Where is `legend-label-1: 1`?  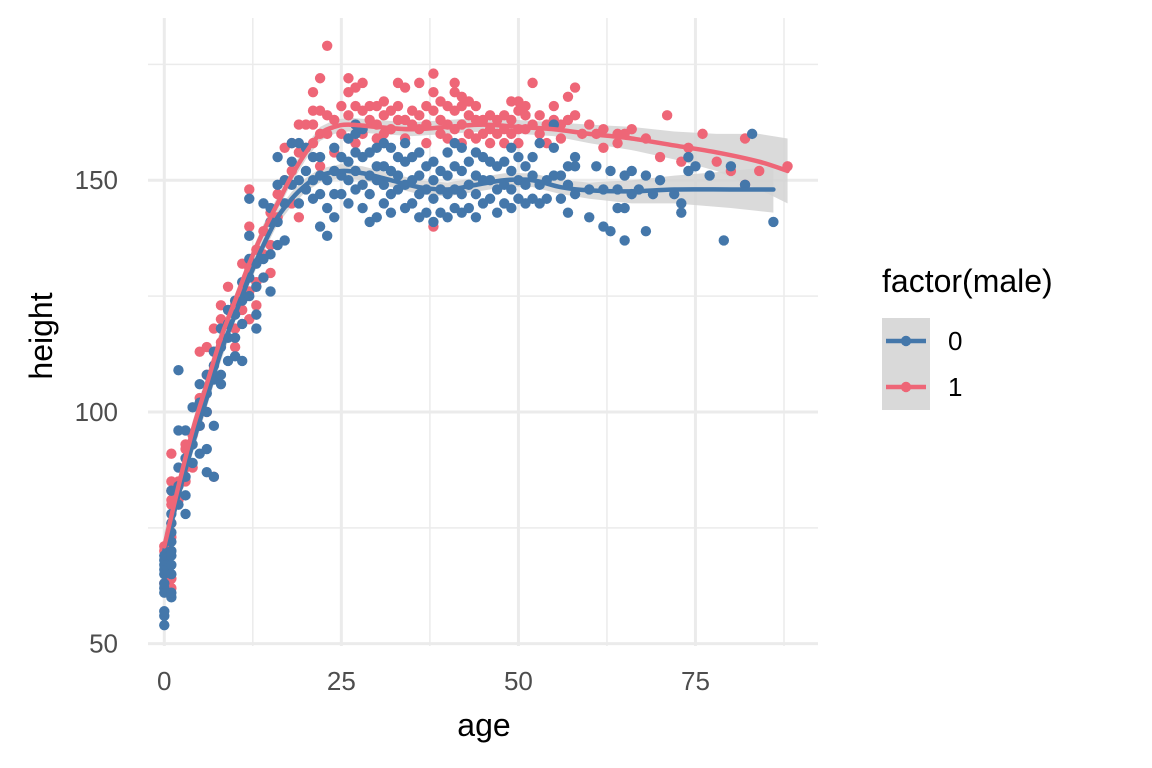
legend-label-1: 1 is located at coordinates (955, 387).